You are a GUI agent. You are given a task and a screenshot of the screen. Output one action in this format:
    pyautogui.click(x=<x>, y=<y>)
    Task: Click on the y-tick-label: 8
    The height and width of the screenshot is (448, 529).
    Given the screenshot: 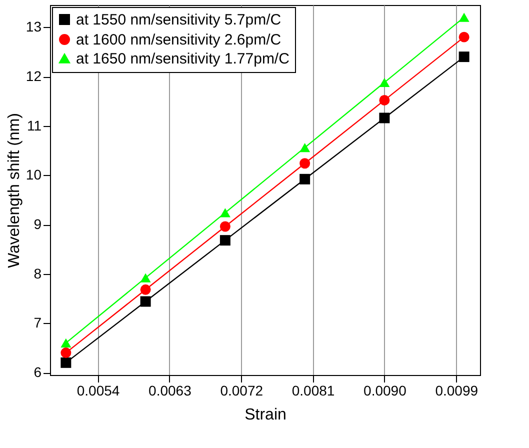 What is the action you would take?
    pyautogui.click(x=38, y=273)
    